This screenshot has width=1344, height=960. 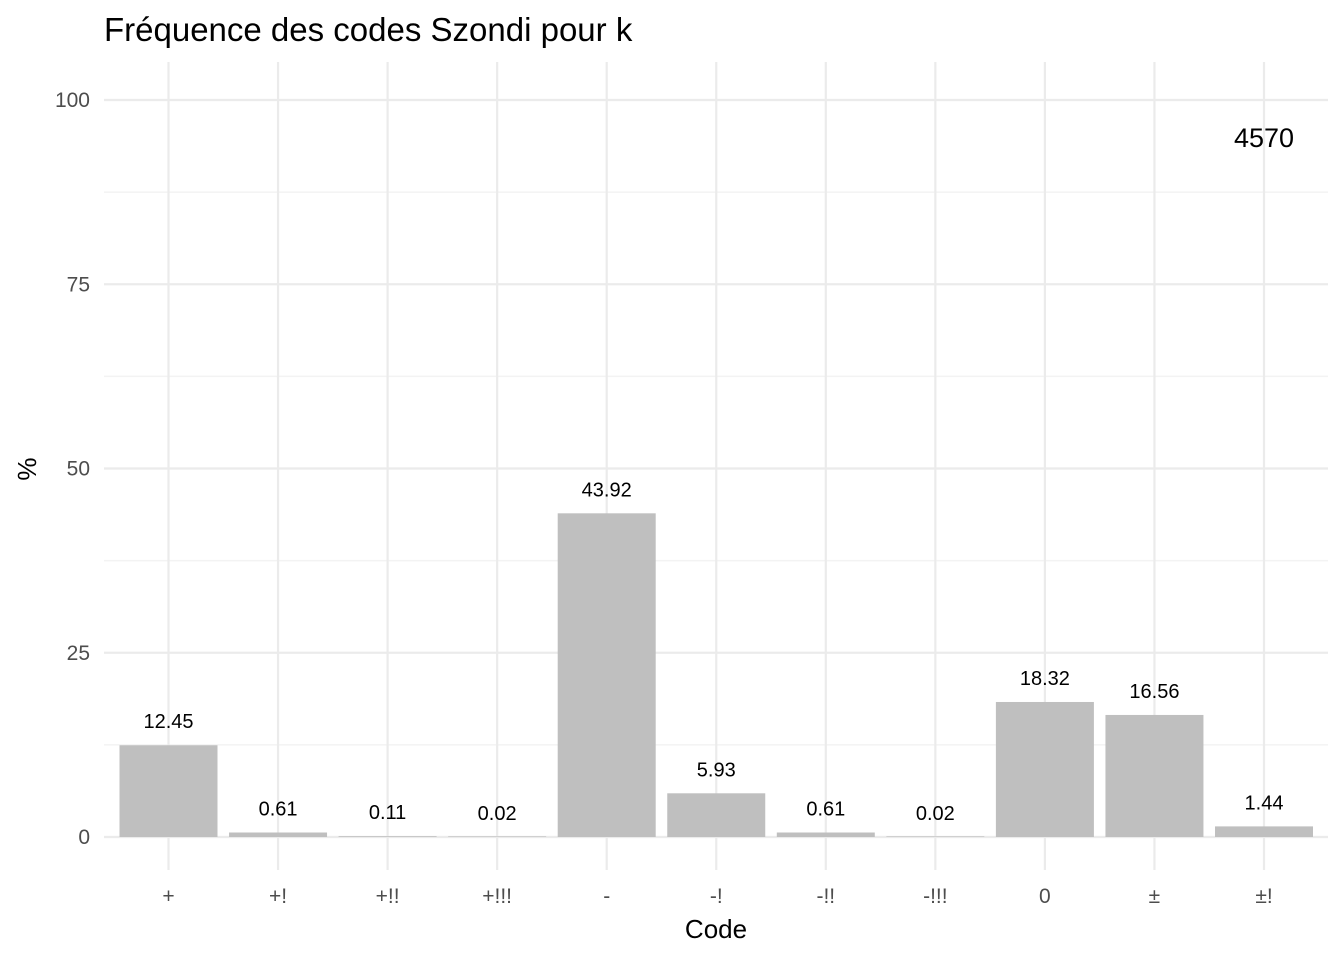 I want to click on data-label: 1.44, so click(x=1264, y=803).